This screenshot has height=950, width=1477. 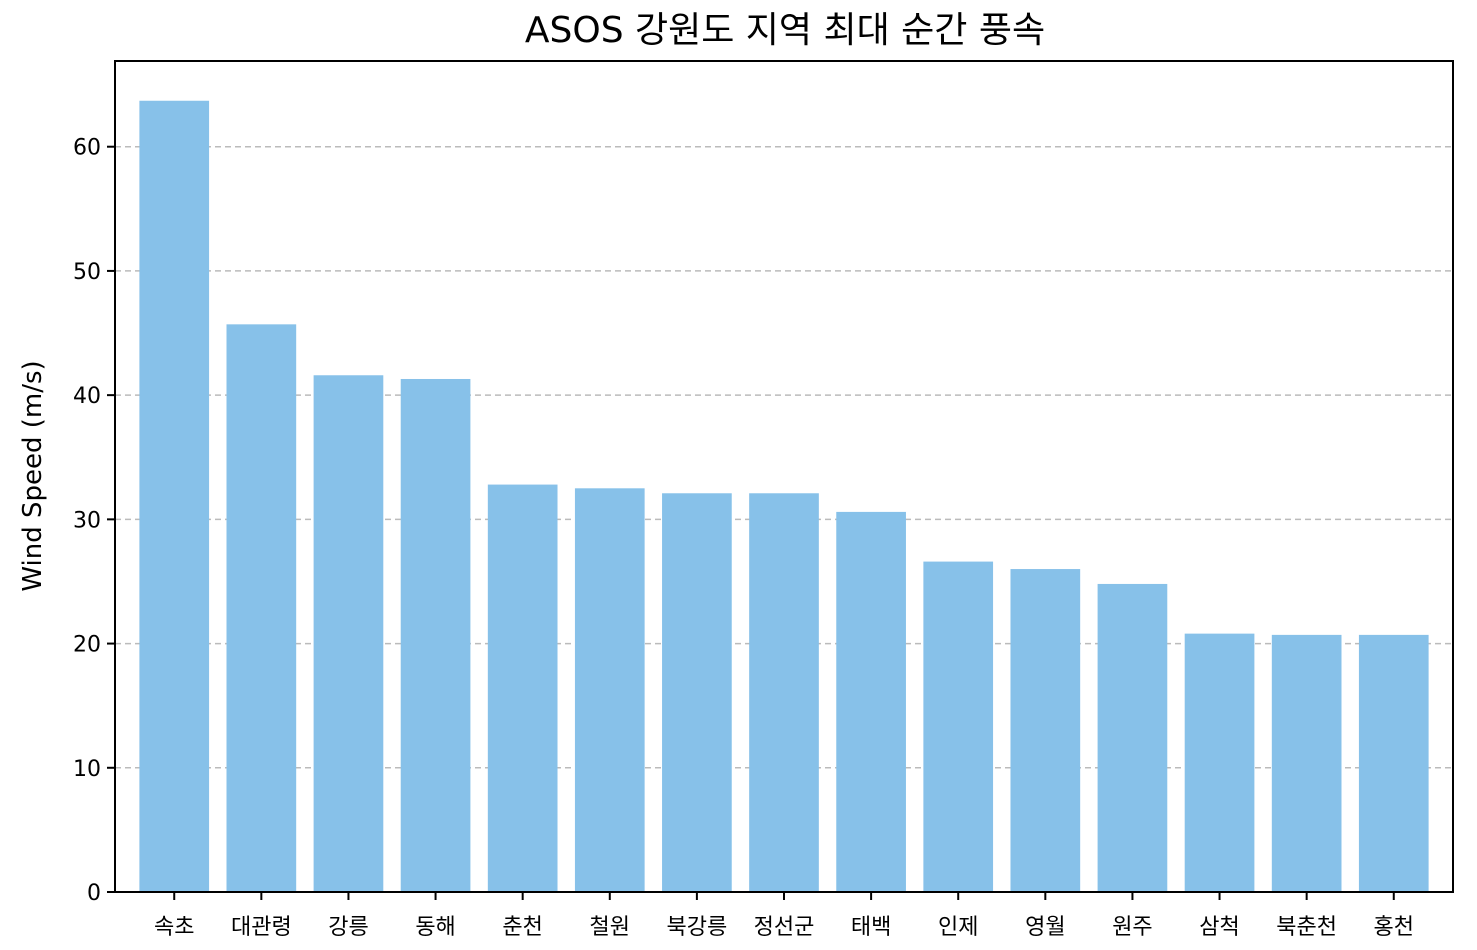 What do you see at coordinates (348, 927) in the screenshot?
I see `x-tick-label: 강릉` at bounding box center [348, 927].